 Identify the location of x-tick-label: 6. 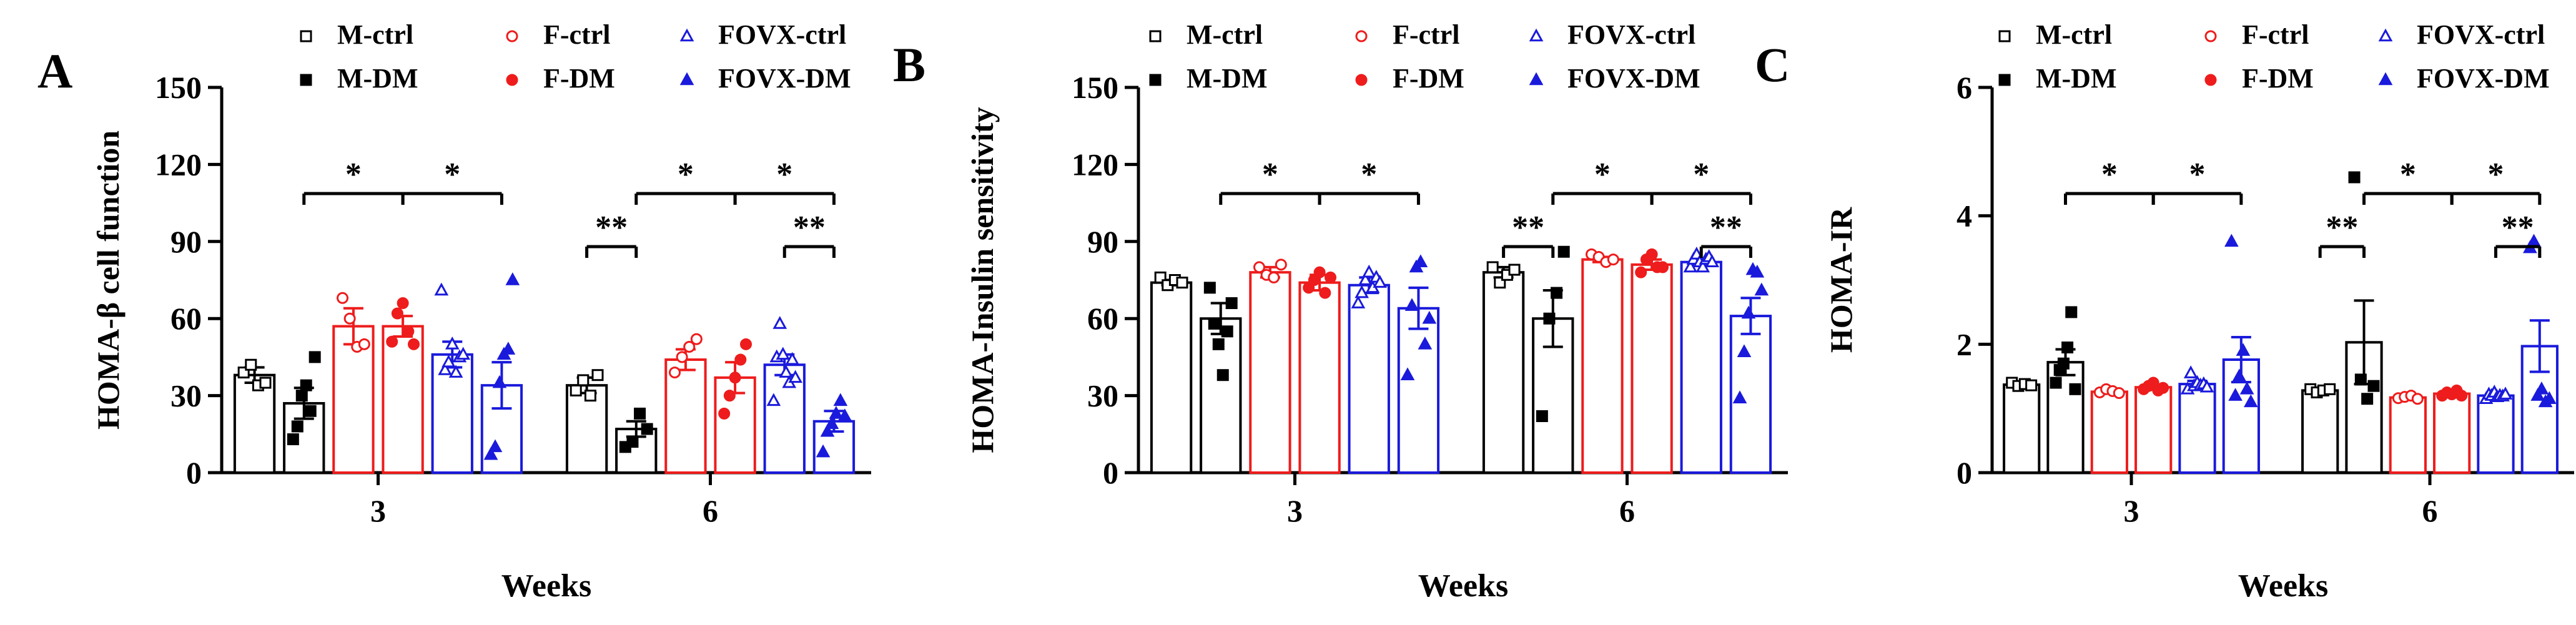
(711, 510).